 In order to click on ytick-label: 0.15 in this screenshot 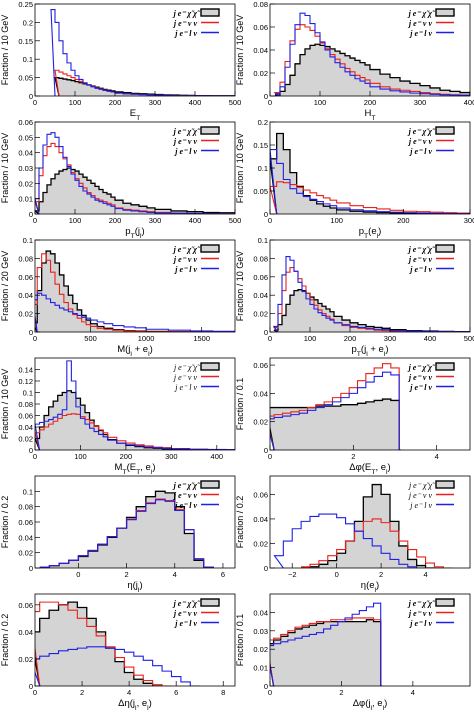, I will do `click(260, 145)`.